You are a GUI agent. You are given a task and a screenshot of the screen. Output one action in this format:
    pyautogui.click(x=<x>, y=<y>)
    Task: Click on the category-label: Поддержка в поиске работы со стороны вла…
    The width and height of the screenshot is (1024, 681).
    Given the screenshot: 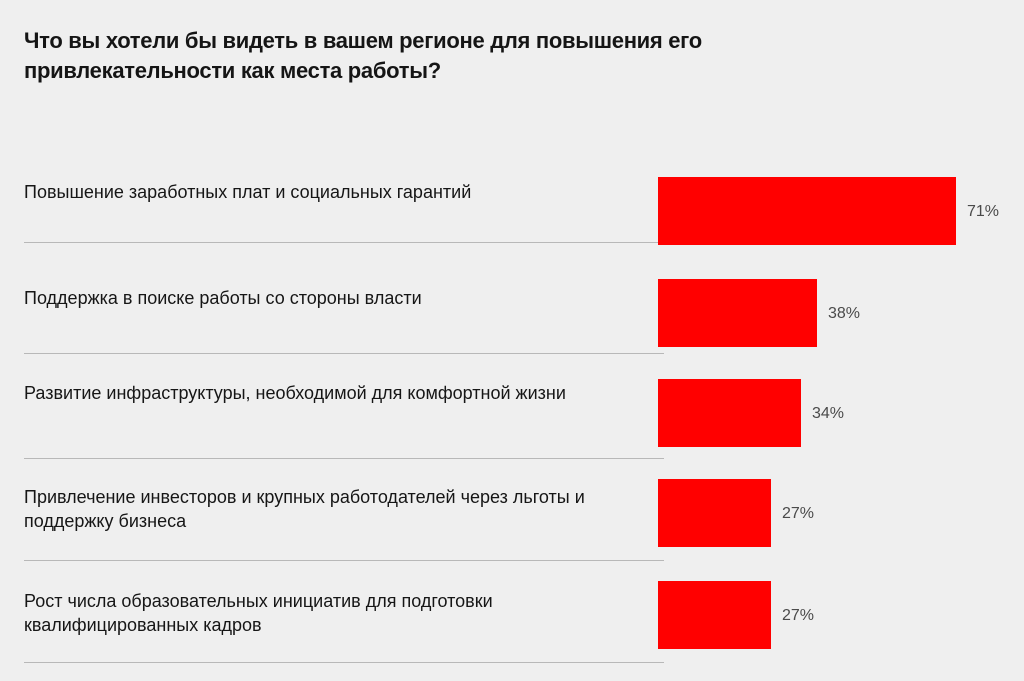 What is the action you would take?
    pyautogui.click(x=223, y=298)
    